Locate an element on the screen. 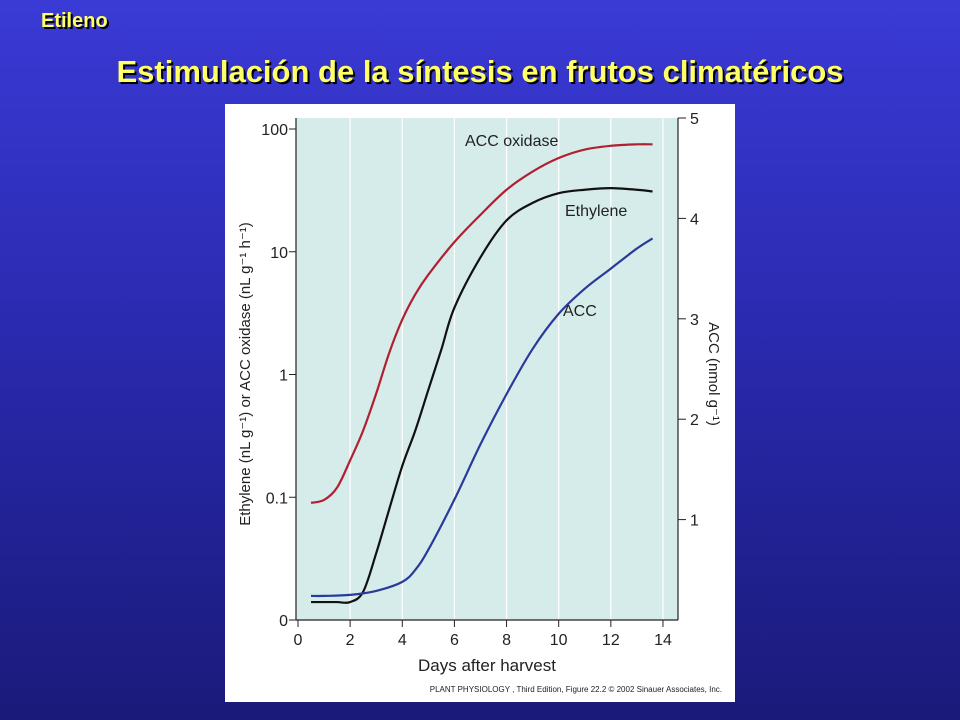 The width and height of the screenshot is (960, 720). ethylene-series-label: Ethylene is located at coordinates (596, 211).